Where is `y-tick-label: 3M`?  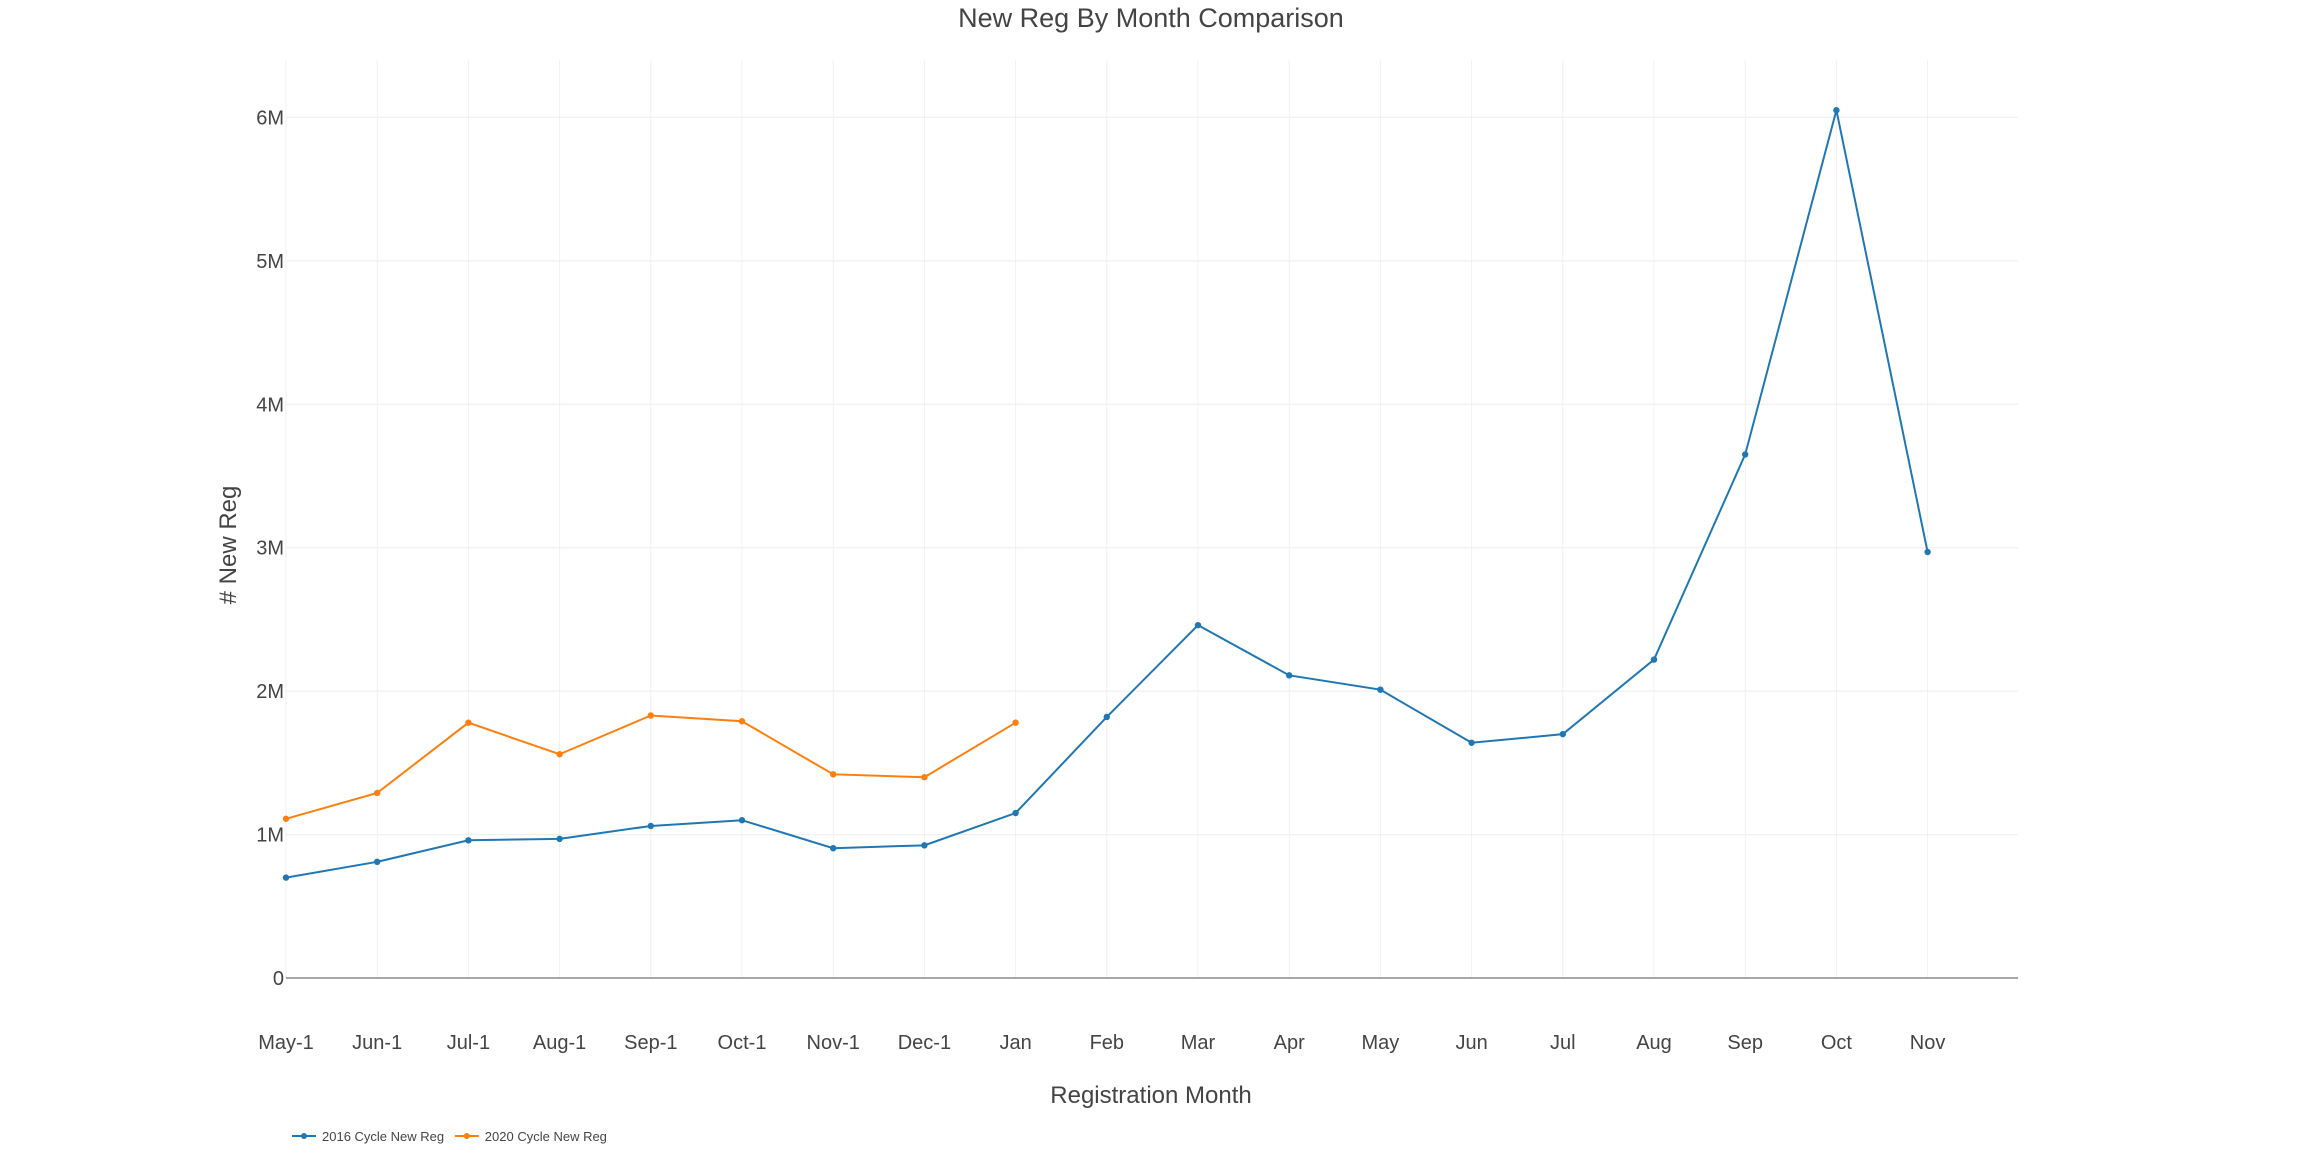
y-tick-label: 3M is located at coordinates (270, 549).